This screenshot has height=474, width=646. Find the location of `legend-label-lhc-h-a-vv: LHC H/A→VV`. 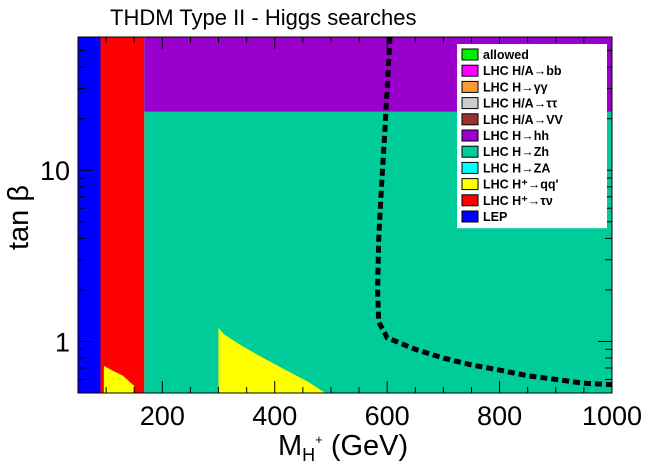

legend-label-lhc-h-a-vv: LHC H/A→VV is located at coordinates (523, 120).